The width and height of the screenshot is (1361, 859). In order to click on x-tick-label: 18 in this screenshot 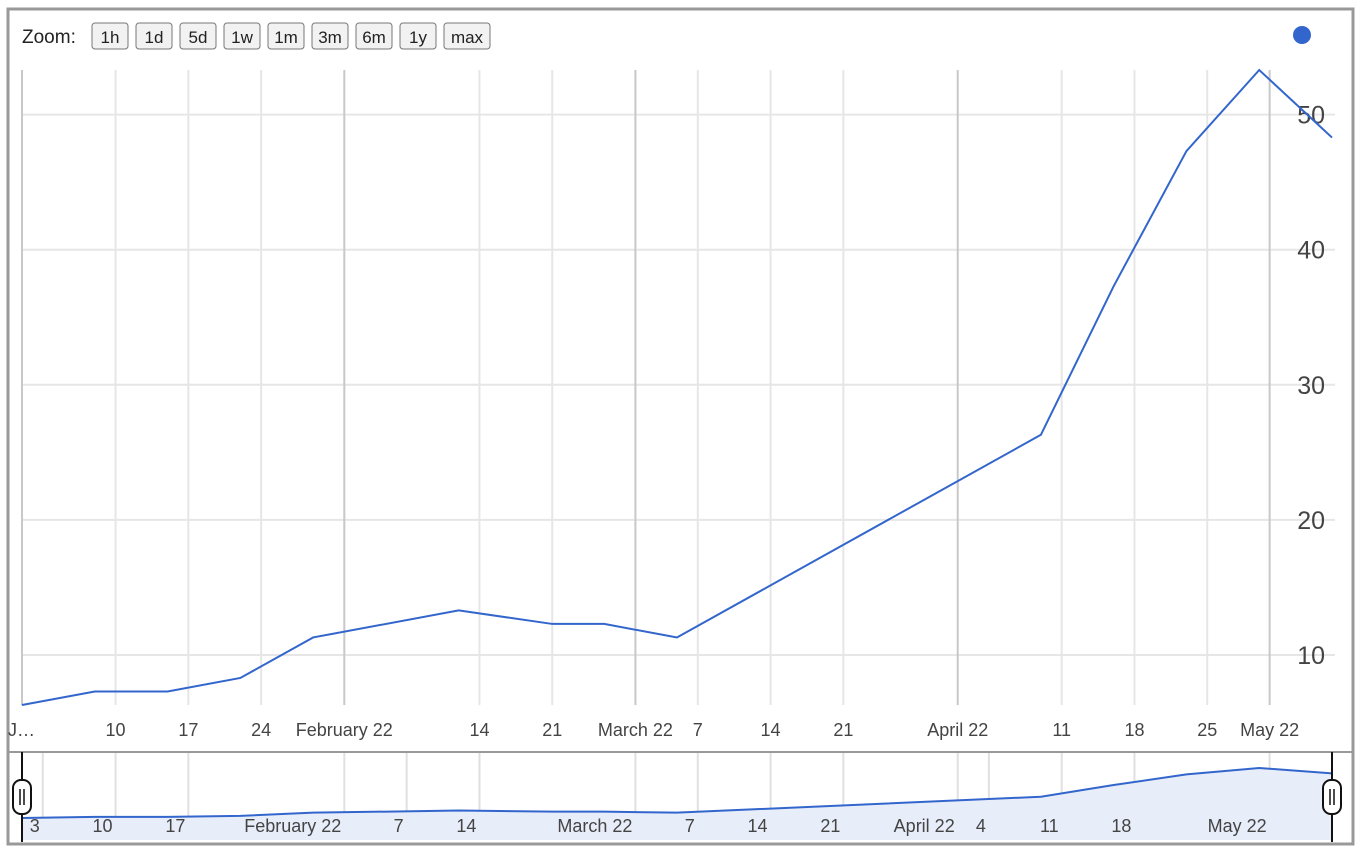, I will do `click(1134, 730)`.